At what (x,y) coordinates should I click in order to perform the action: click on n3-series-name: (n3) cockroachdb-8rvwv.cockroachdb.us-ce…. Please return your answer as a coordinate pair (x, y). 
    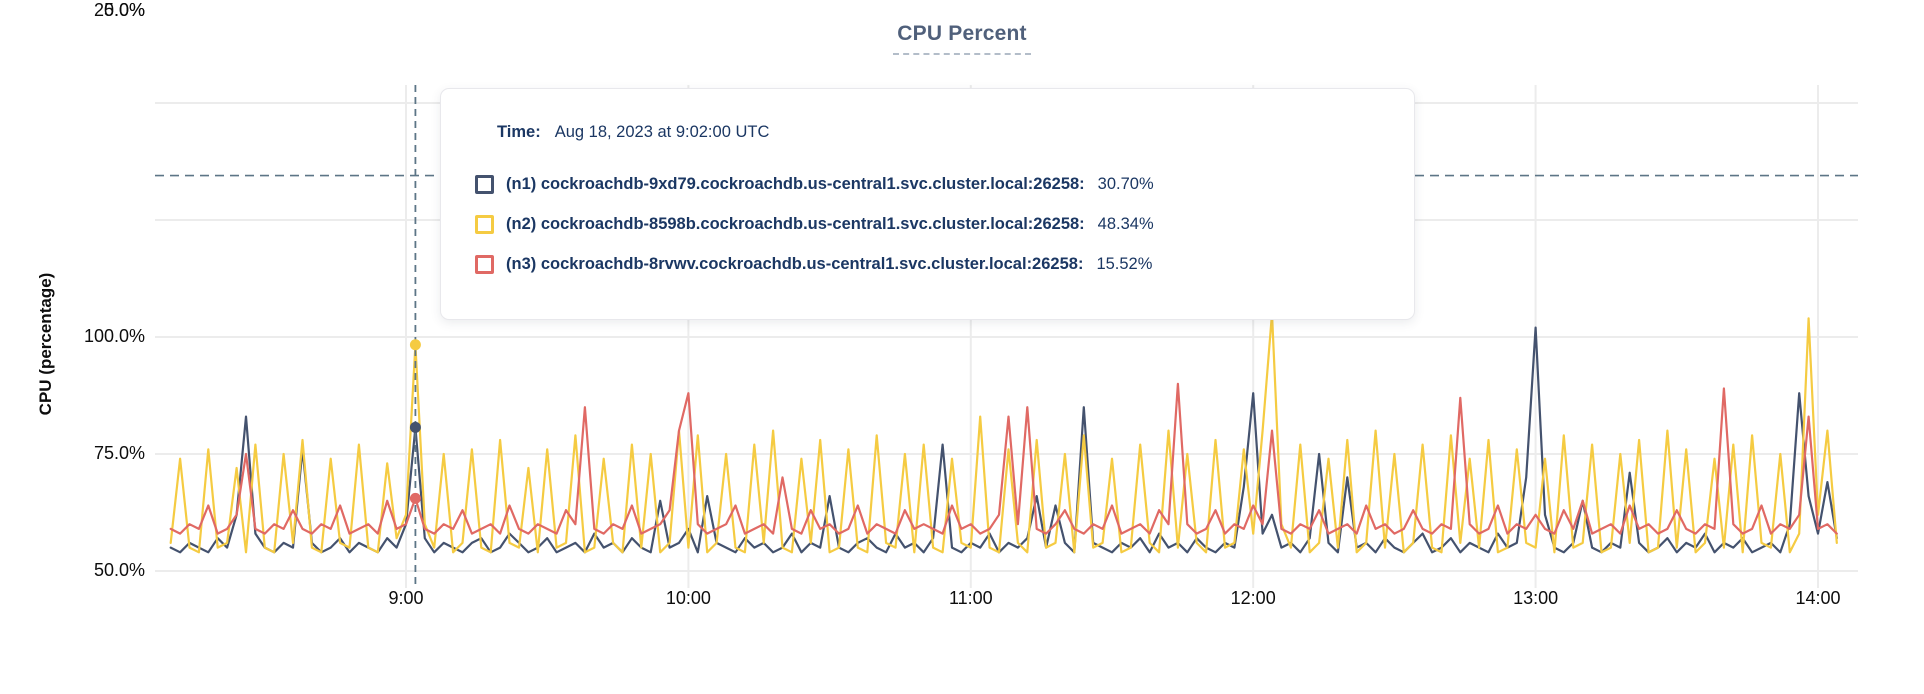
    Looking at the image, I should click on (795, 263).